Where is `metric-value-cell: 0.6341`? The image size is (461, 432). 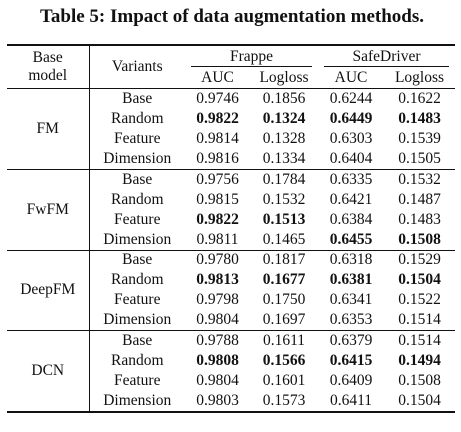
metric-value-cell: 0.6341 is located at coordinates (351, 300).